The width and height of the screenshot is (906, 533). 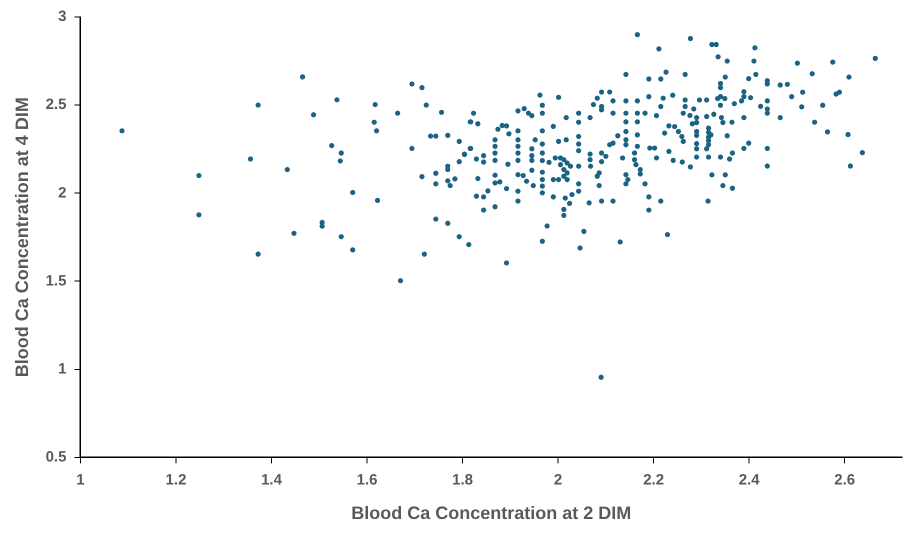 I want to click on y-tick-label: 1, so click(x=62, y=369).